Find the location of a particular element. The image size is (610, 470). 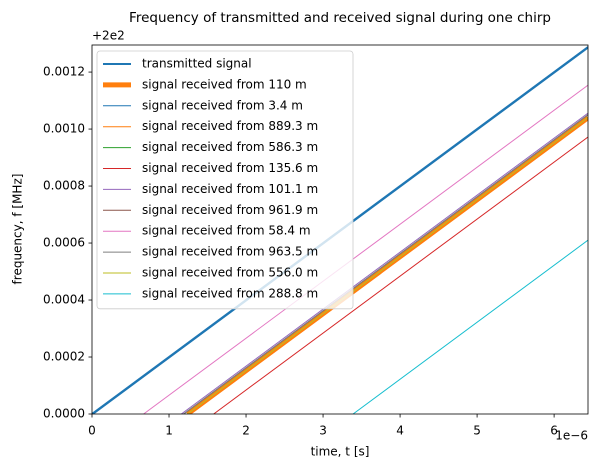

y-offset-label: +2e2 is located at coordinates (108, 36).